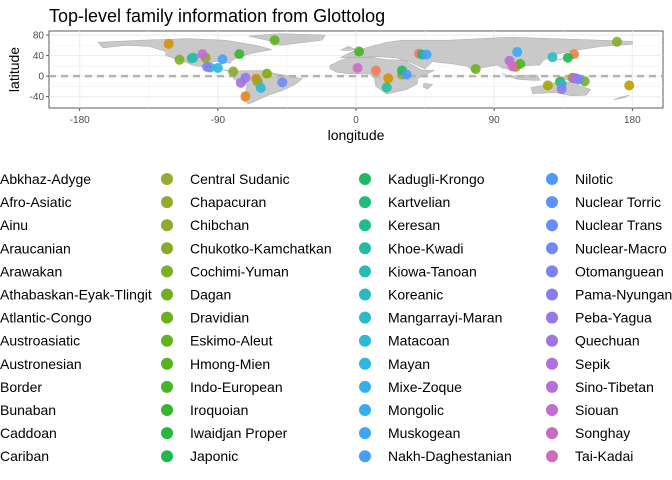 The image size is (672, 480). I want to click on y-tick-label: -40, so click(37, 97).